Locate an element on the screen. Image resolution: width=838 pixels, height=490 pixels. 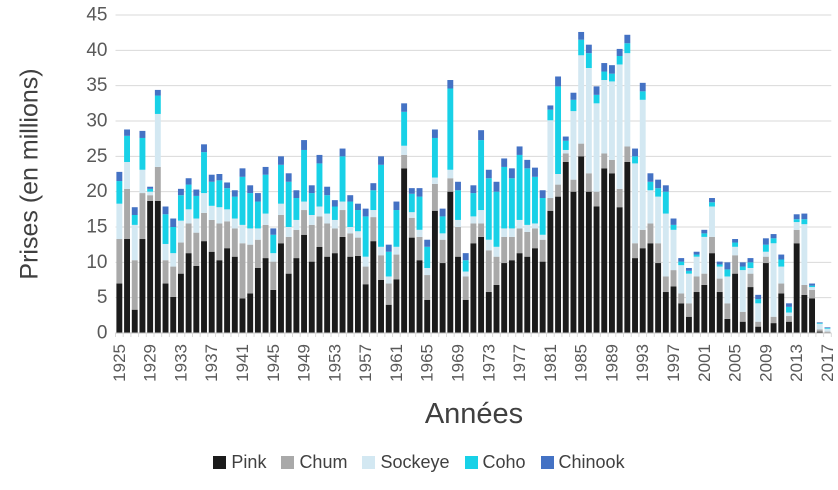
x-tick-label: 2005 is located at coordinates (735, 363).